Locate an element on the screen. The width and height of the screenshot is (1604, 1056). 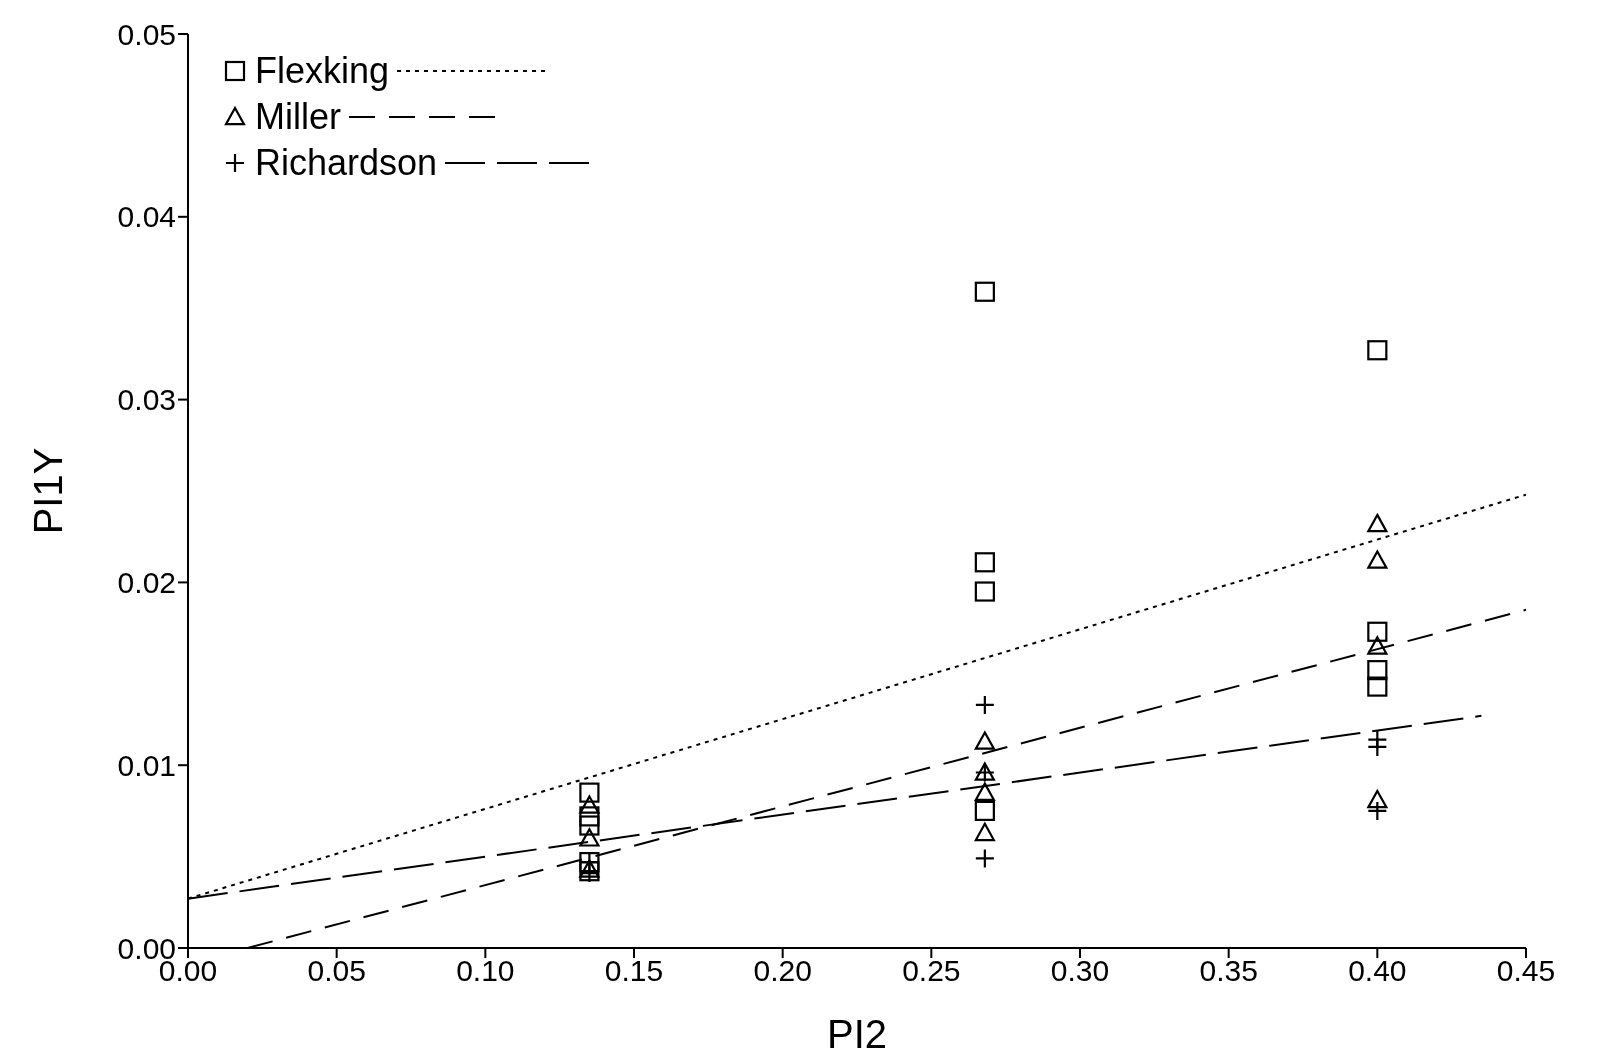
x-axis-title: PI2 is located at coordinates (857, 1034).